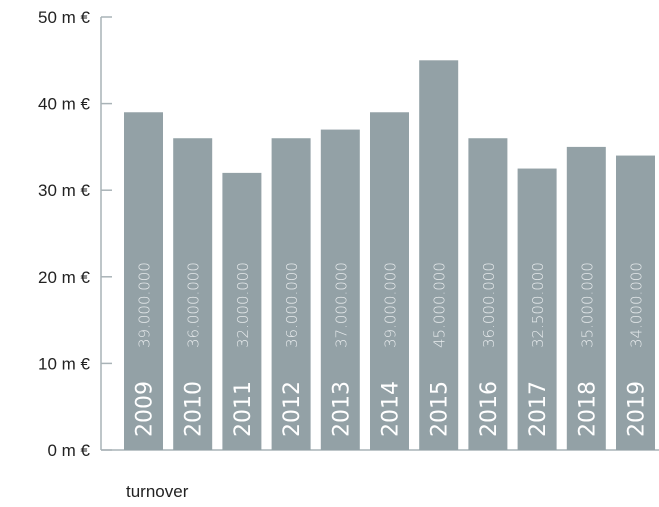 This screenshot has height=507, width=659. Describe the element at coordinates (587, 305) in the screenshot. I see `value-label-2018: 35.000.000` at that location.